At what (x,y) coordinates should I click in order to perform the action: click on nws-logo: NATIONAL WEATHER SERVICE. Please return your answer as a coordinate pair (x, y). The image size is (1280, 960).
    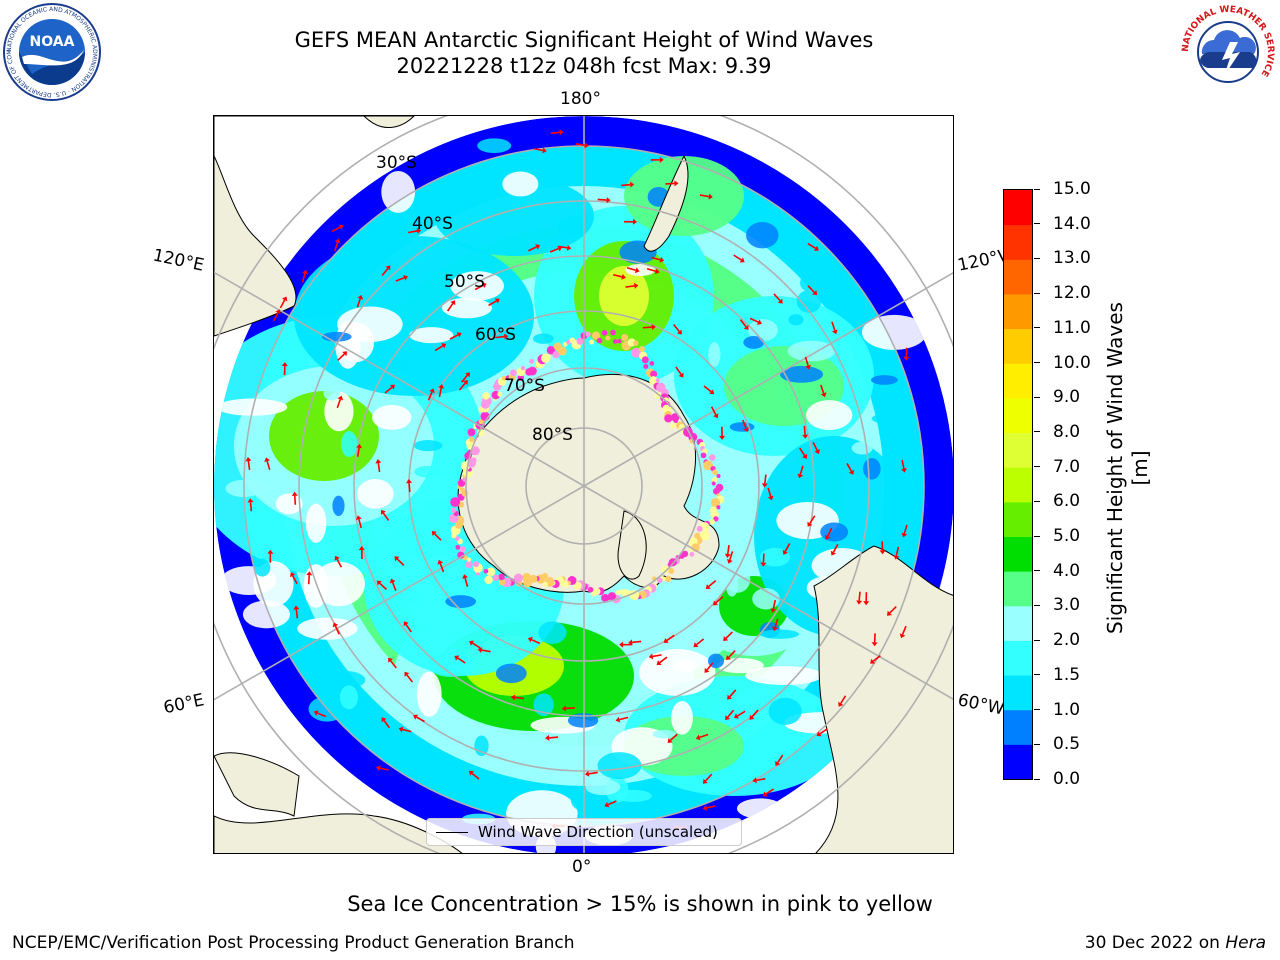
    Looking at the image, I should click on (1228, 52).